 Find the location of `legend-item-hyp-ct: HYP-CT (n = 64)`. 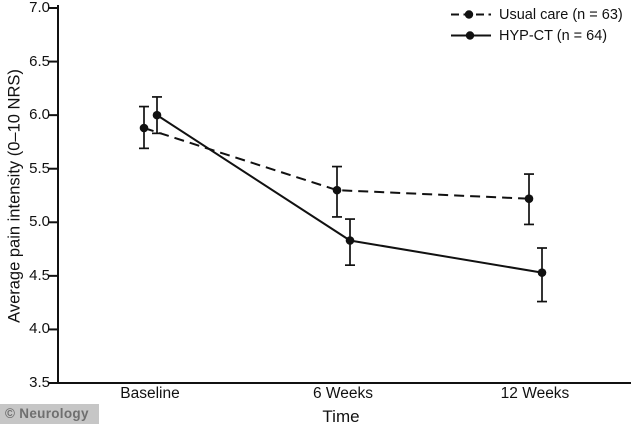

legend-item-hyp-ct: HYP-CT (n = 64) is located at coordinates (536, 35).